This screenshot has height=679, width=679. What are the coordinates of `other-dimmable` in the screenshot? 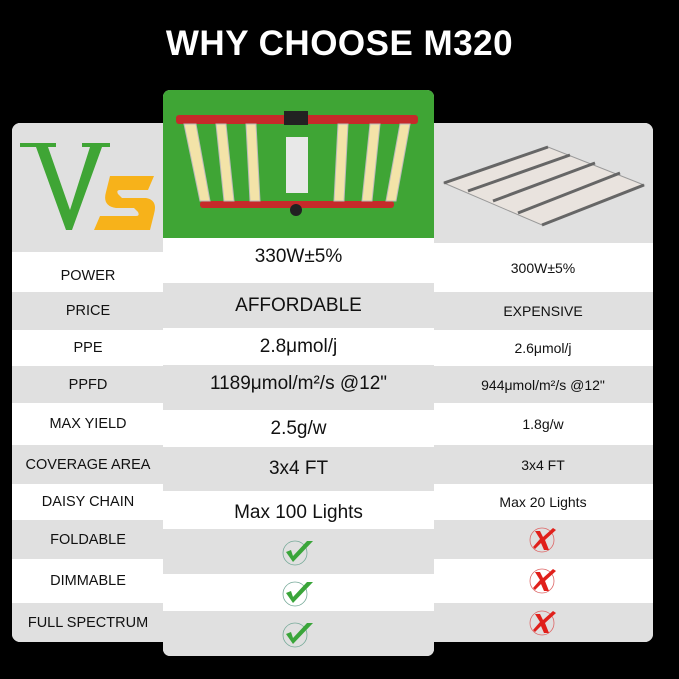 It's located at (543, 581).